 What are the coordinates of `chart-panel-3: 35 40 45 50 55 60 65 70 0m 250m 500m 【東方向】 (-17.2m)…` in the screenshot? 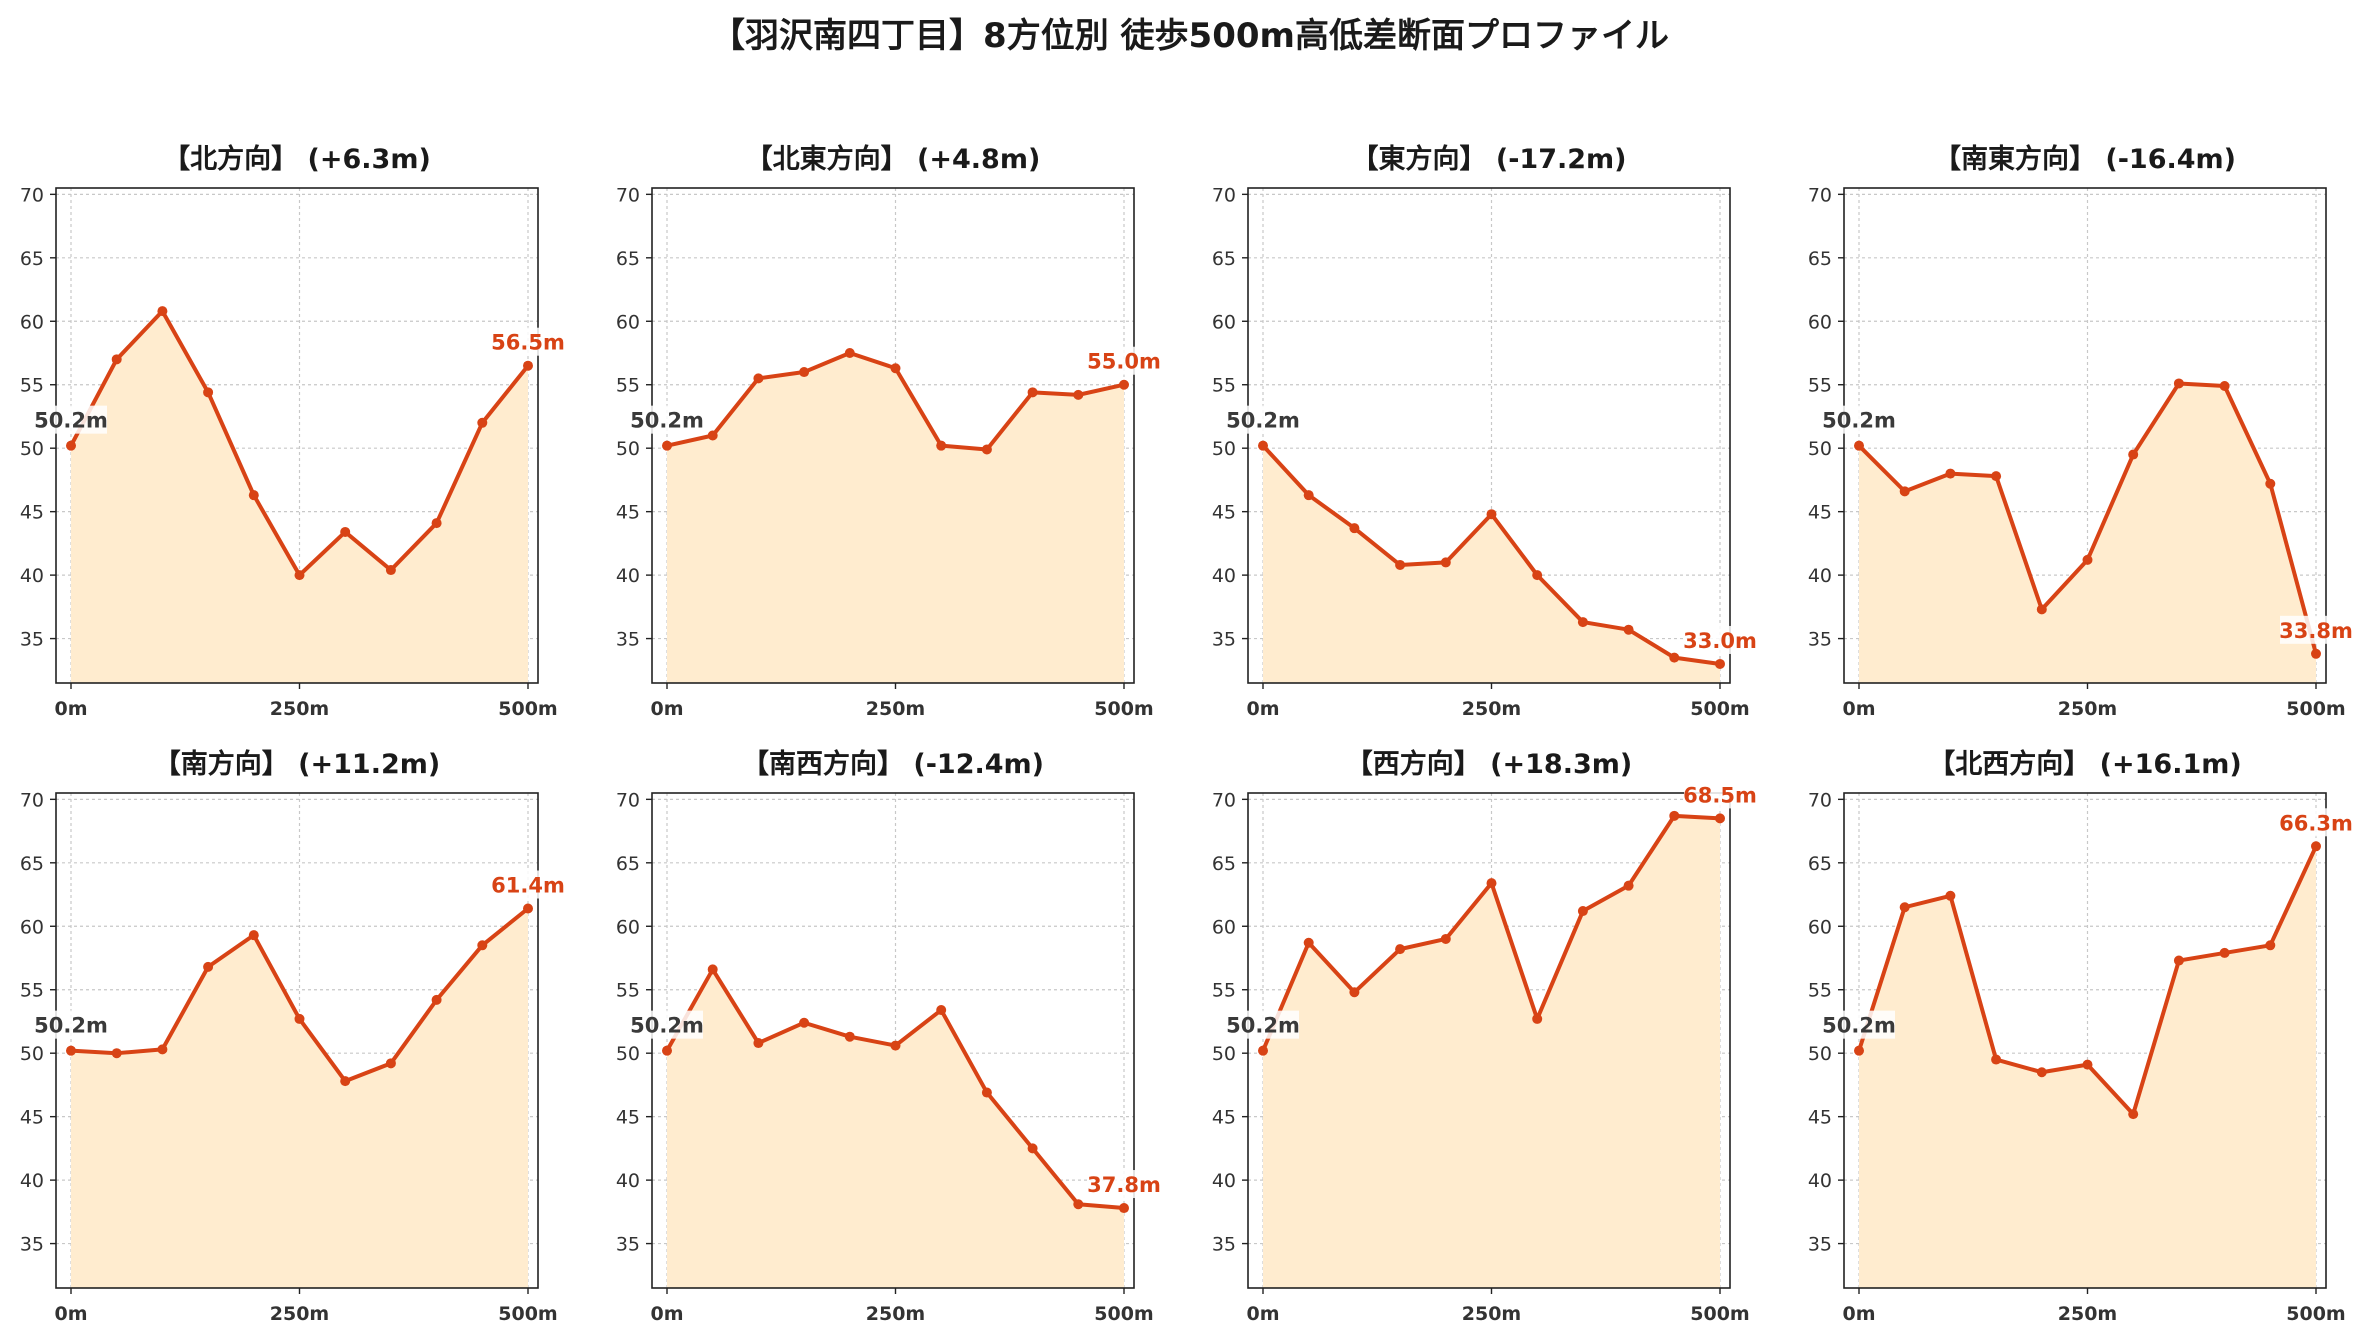 It's located at (1484, 431).